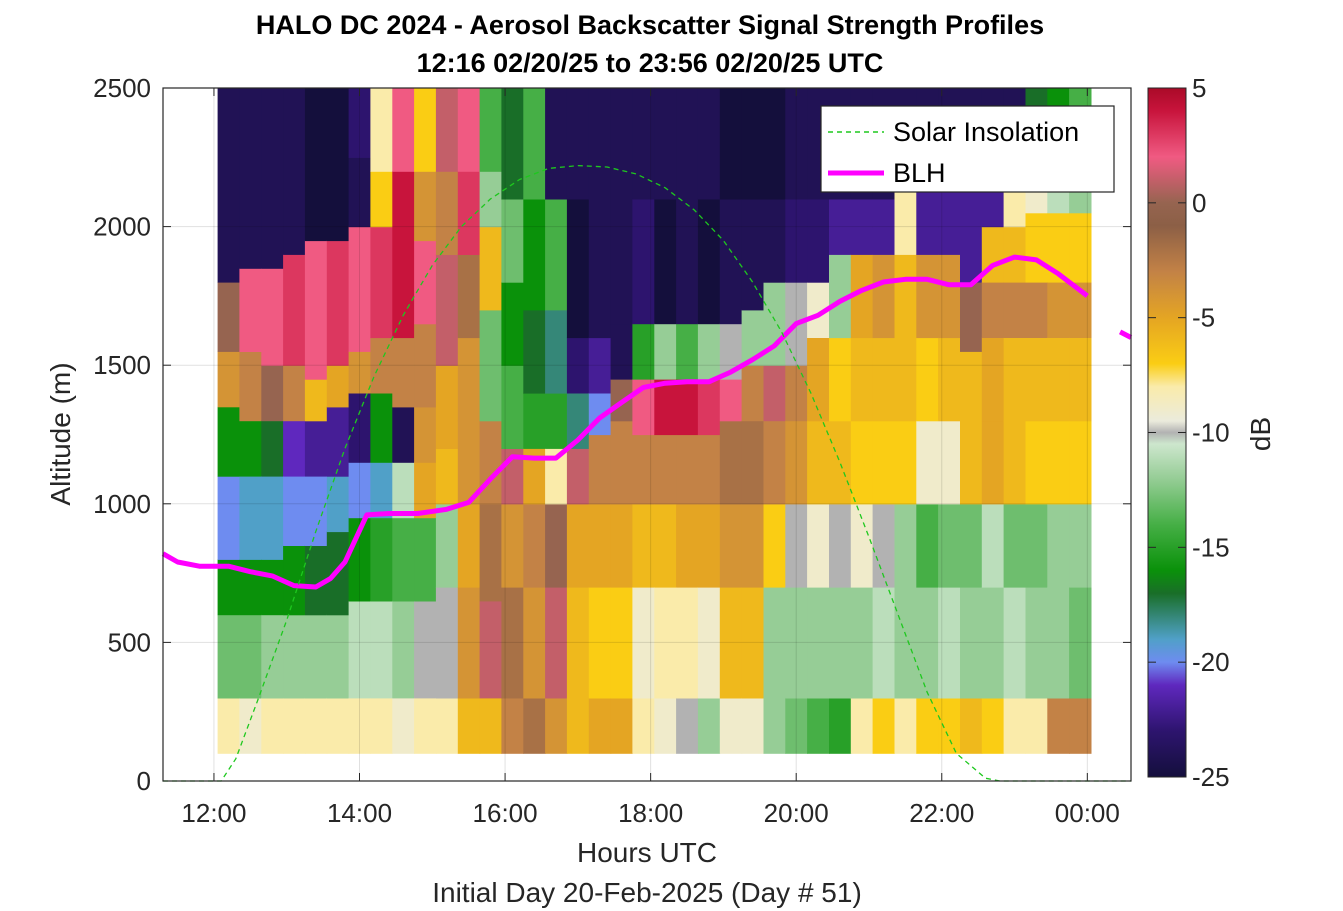 This screenshot has height=911, width=1343. Describe the element at coordinates (1087, 813) in the screenshot. I see `x-tick-label-6: 00:00` at that location.